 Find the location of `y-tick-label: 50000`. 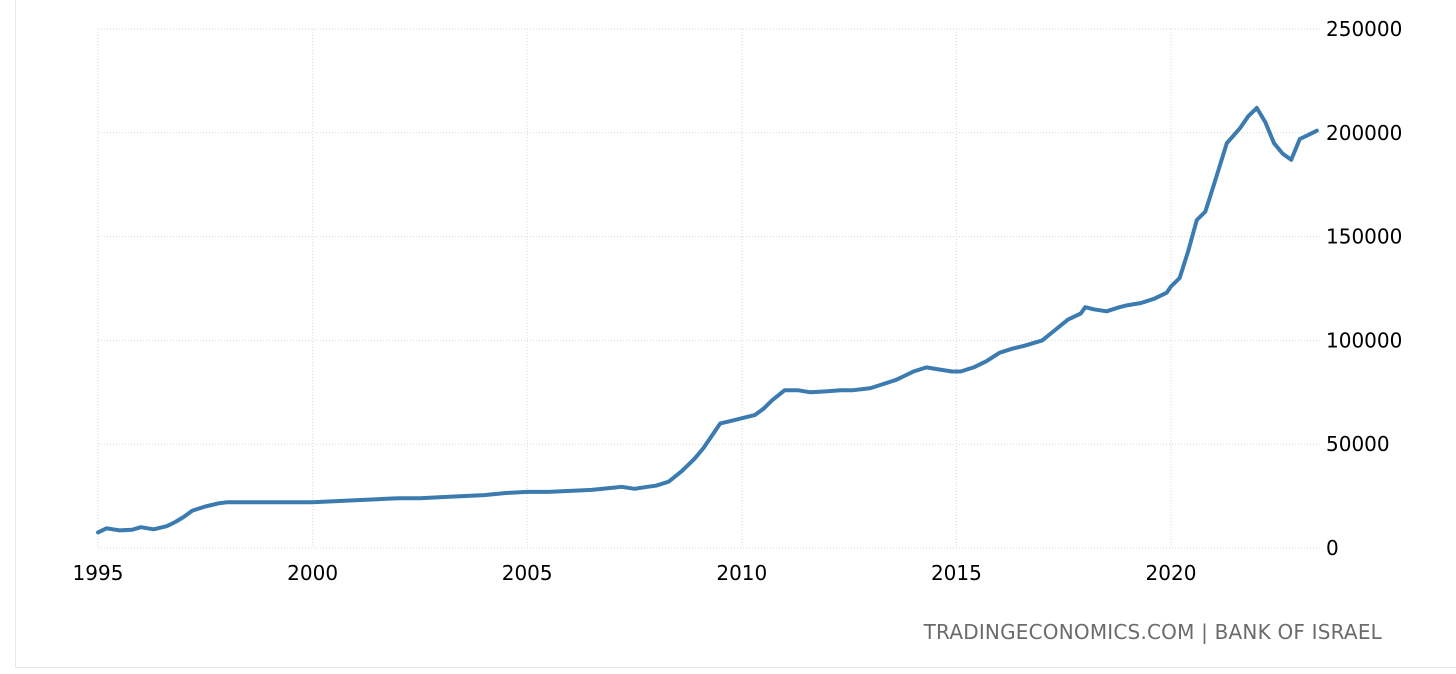

y-tick-label: 50000 is located at coordinates (1358, 444).